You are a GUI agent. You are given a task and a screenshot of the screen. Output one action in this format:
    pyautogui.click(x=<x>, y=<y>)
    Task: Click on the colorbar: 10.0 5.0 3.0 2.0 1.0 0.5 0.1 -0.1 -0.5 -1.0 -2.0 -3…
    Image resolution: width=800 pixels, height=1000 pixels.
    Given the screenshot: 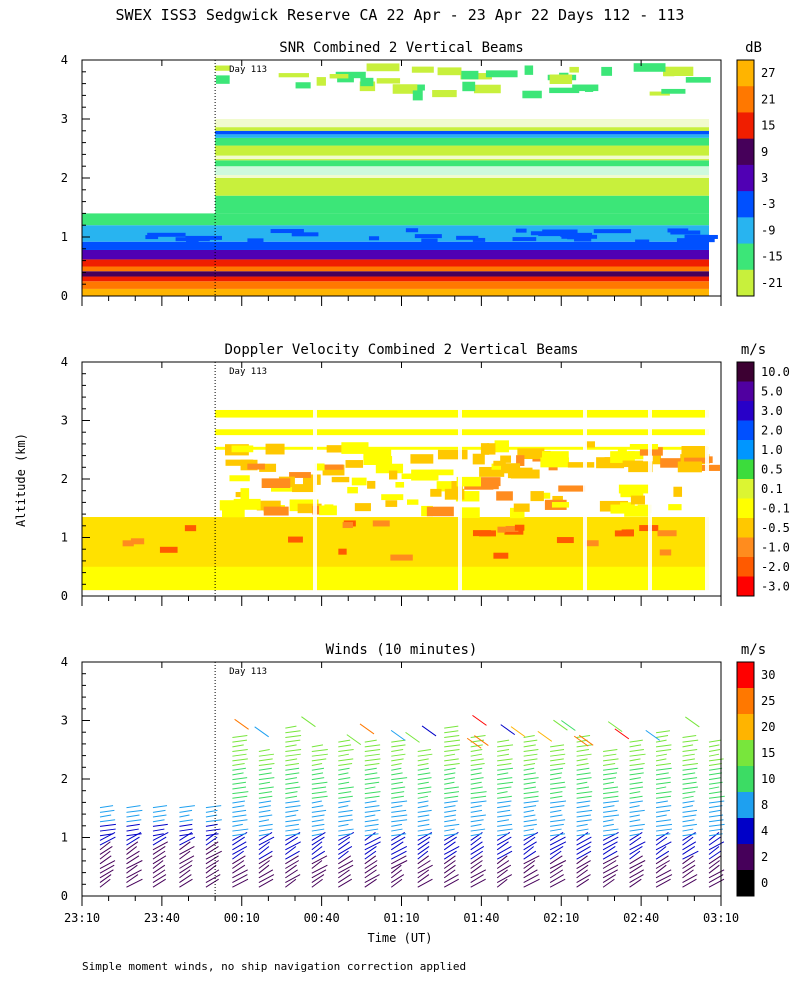 What is the action you would take?
    pyautogui.click(x=763, y=469)
    